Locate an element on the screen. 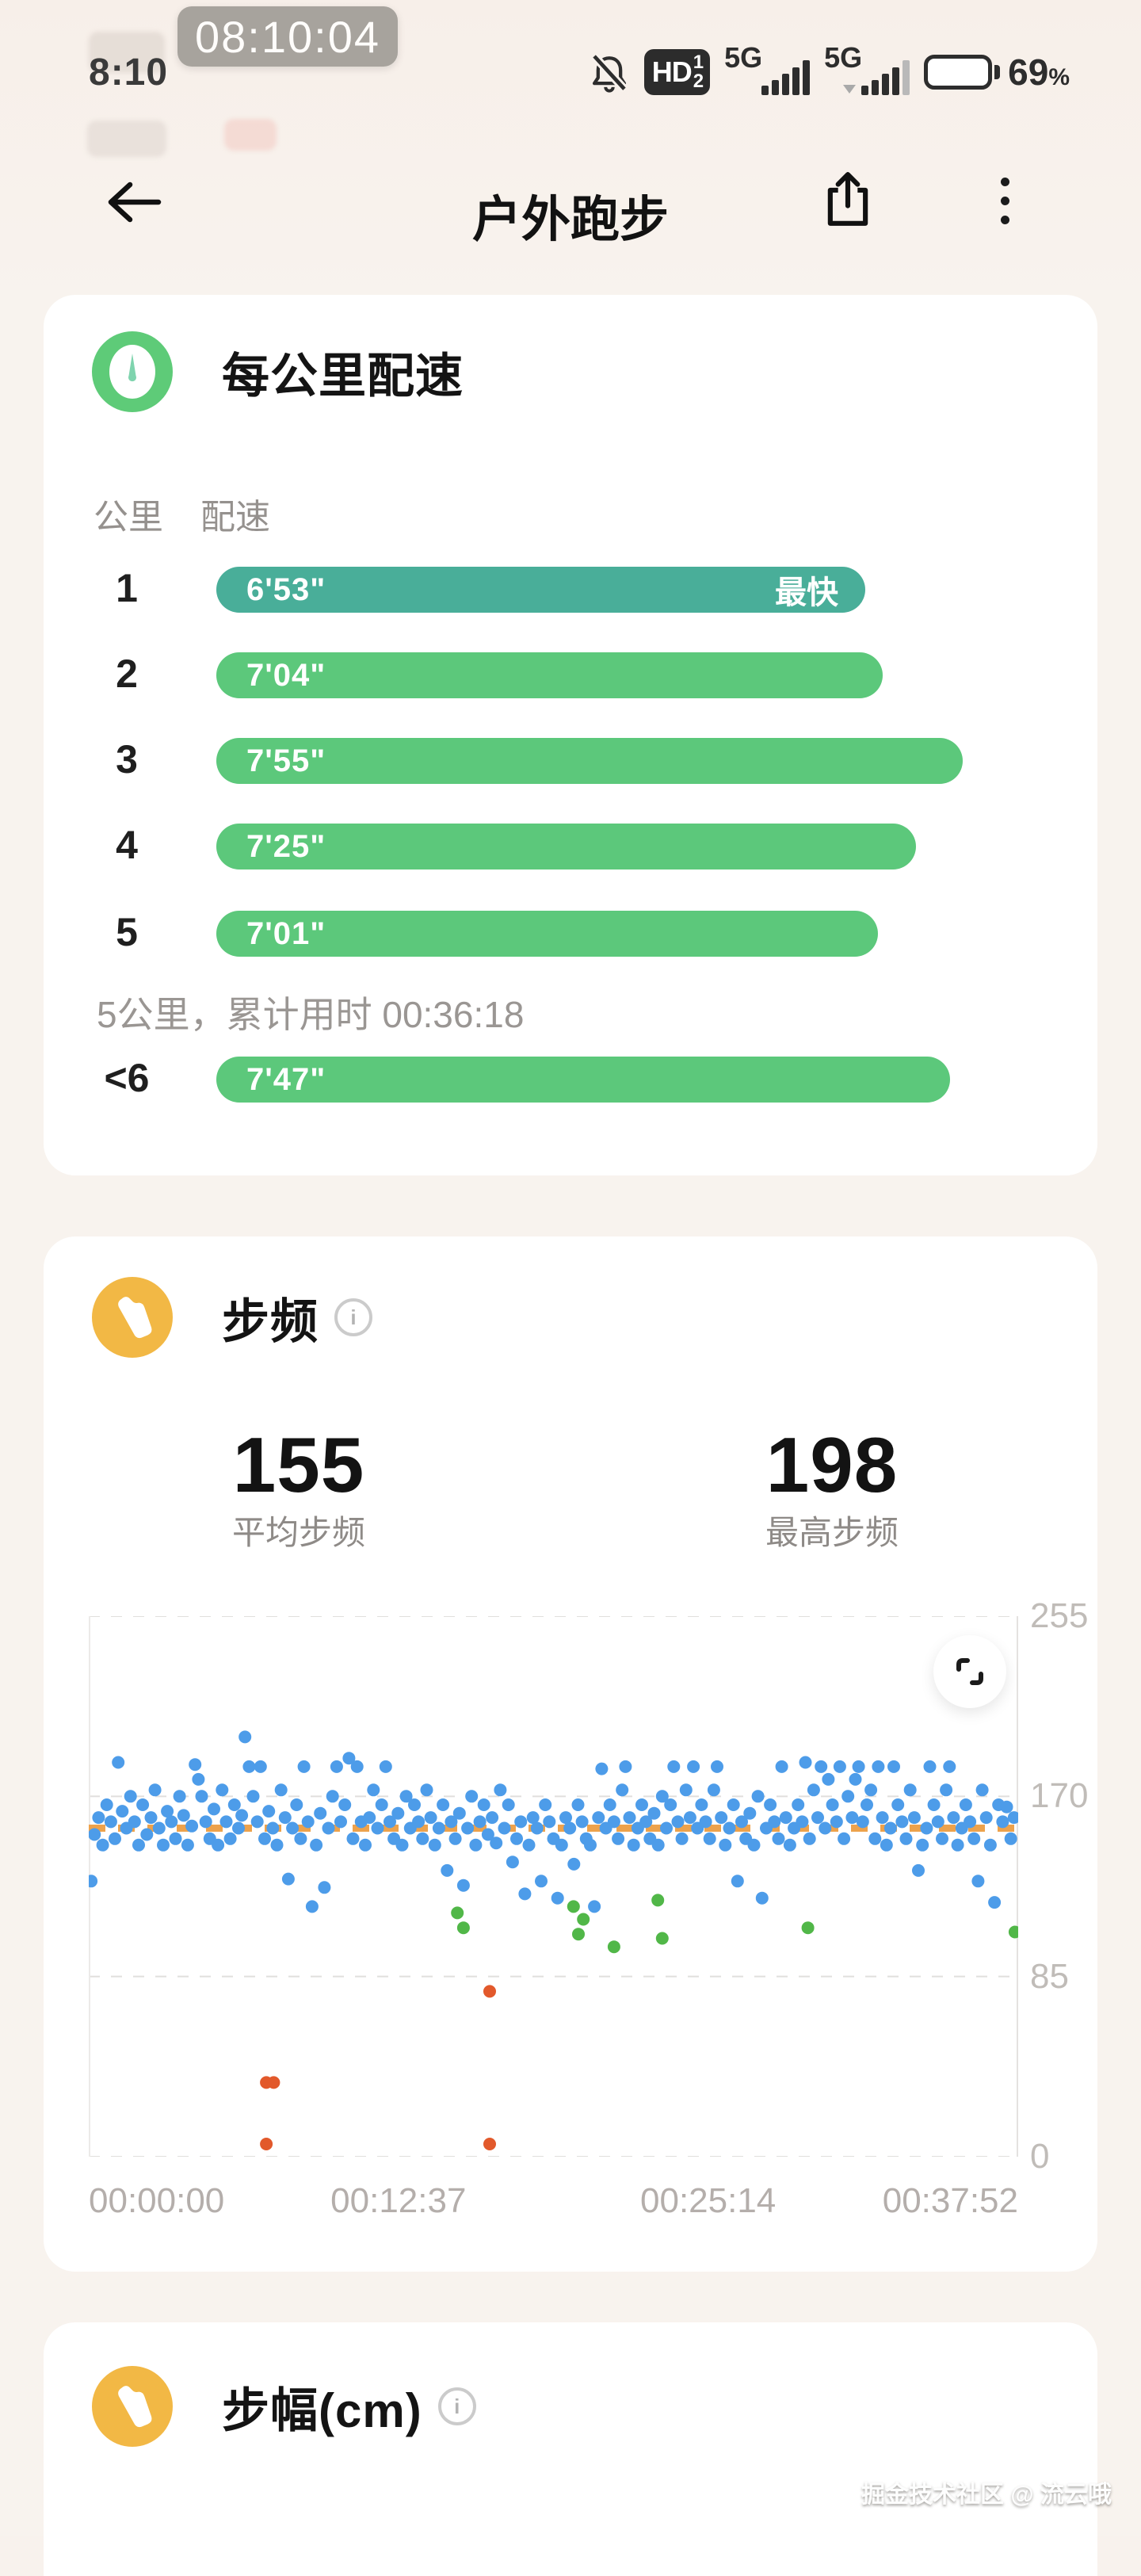 The image size is (1141, 2576). statusbar-clock: 8:10 is located at coordinates (129, 73).